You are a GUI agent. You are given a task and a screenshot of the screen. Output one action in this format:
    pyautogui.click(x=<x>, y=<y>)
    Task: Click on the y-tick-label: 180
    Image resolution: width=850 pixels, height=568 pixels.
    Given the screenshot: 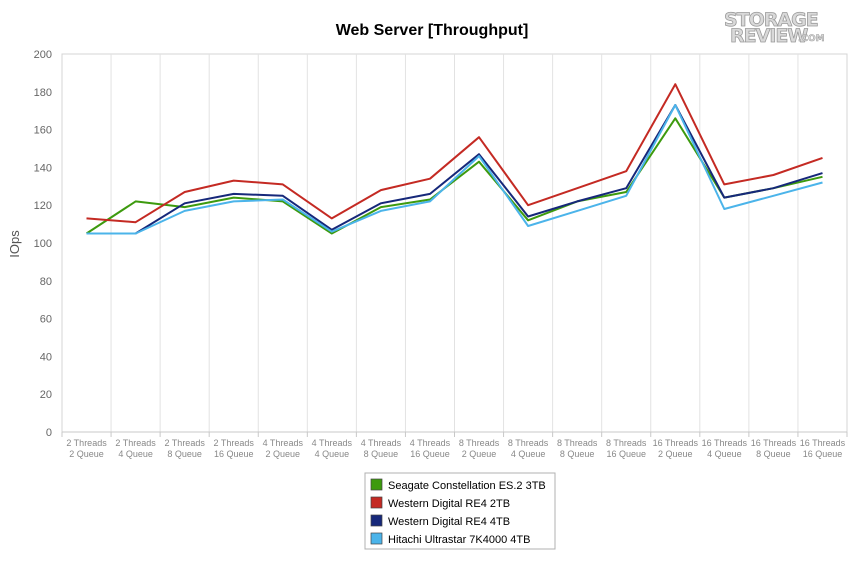 What is the action you would take?
    pyautogui.click(x=43, y=93)
    